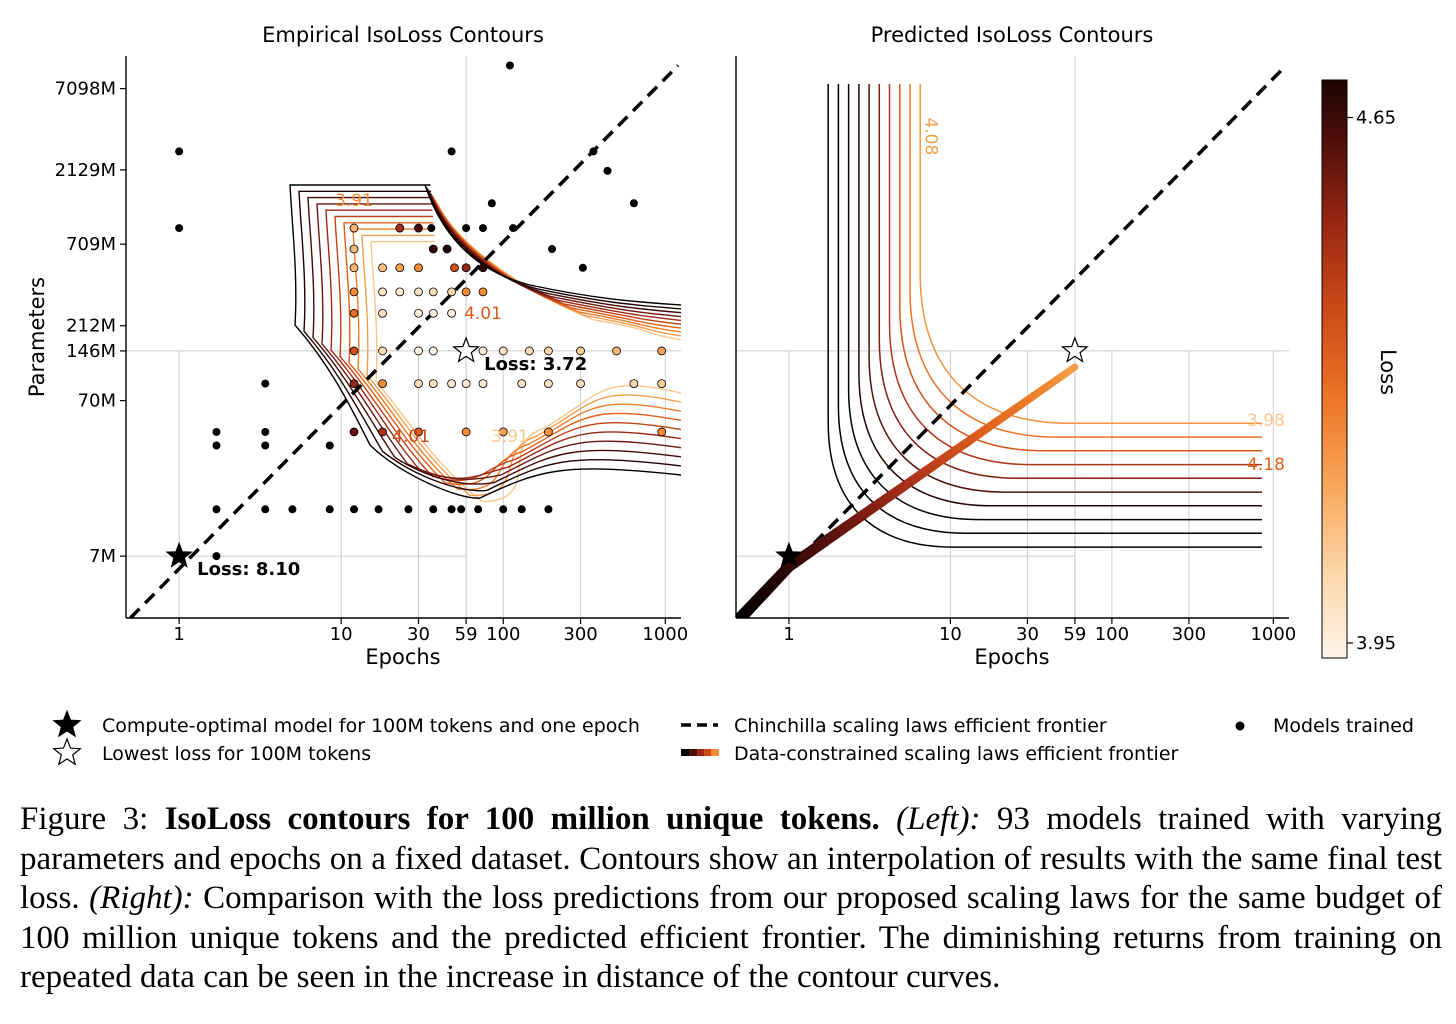 This screenshot has width=1456, height=1024. Describe the element at coordinates (1039, 631) in the screenshot. I see `right-x-ticks: 1 10 30 59 100 300 1000` at that location.